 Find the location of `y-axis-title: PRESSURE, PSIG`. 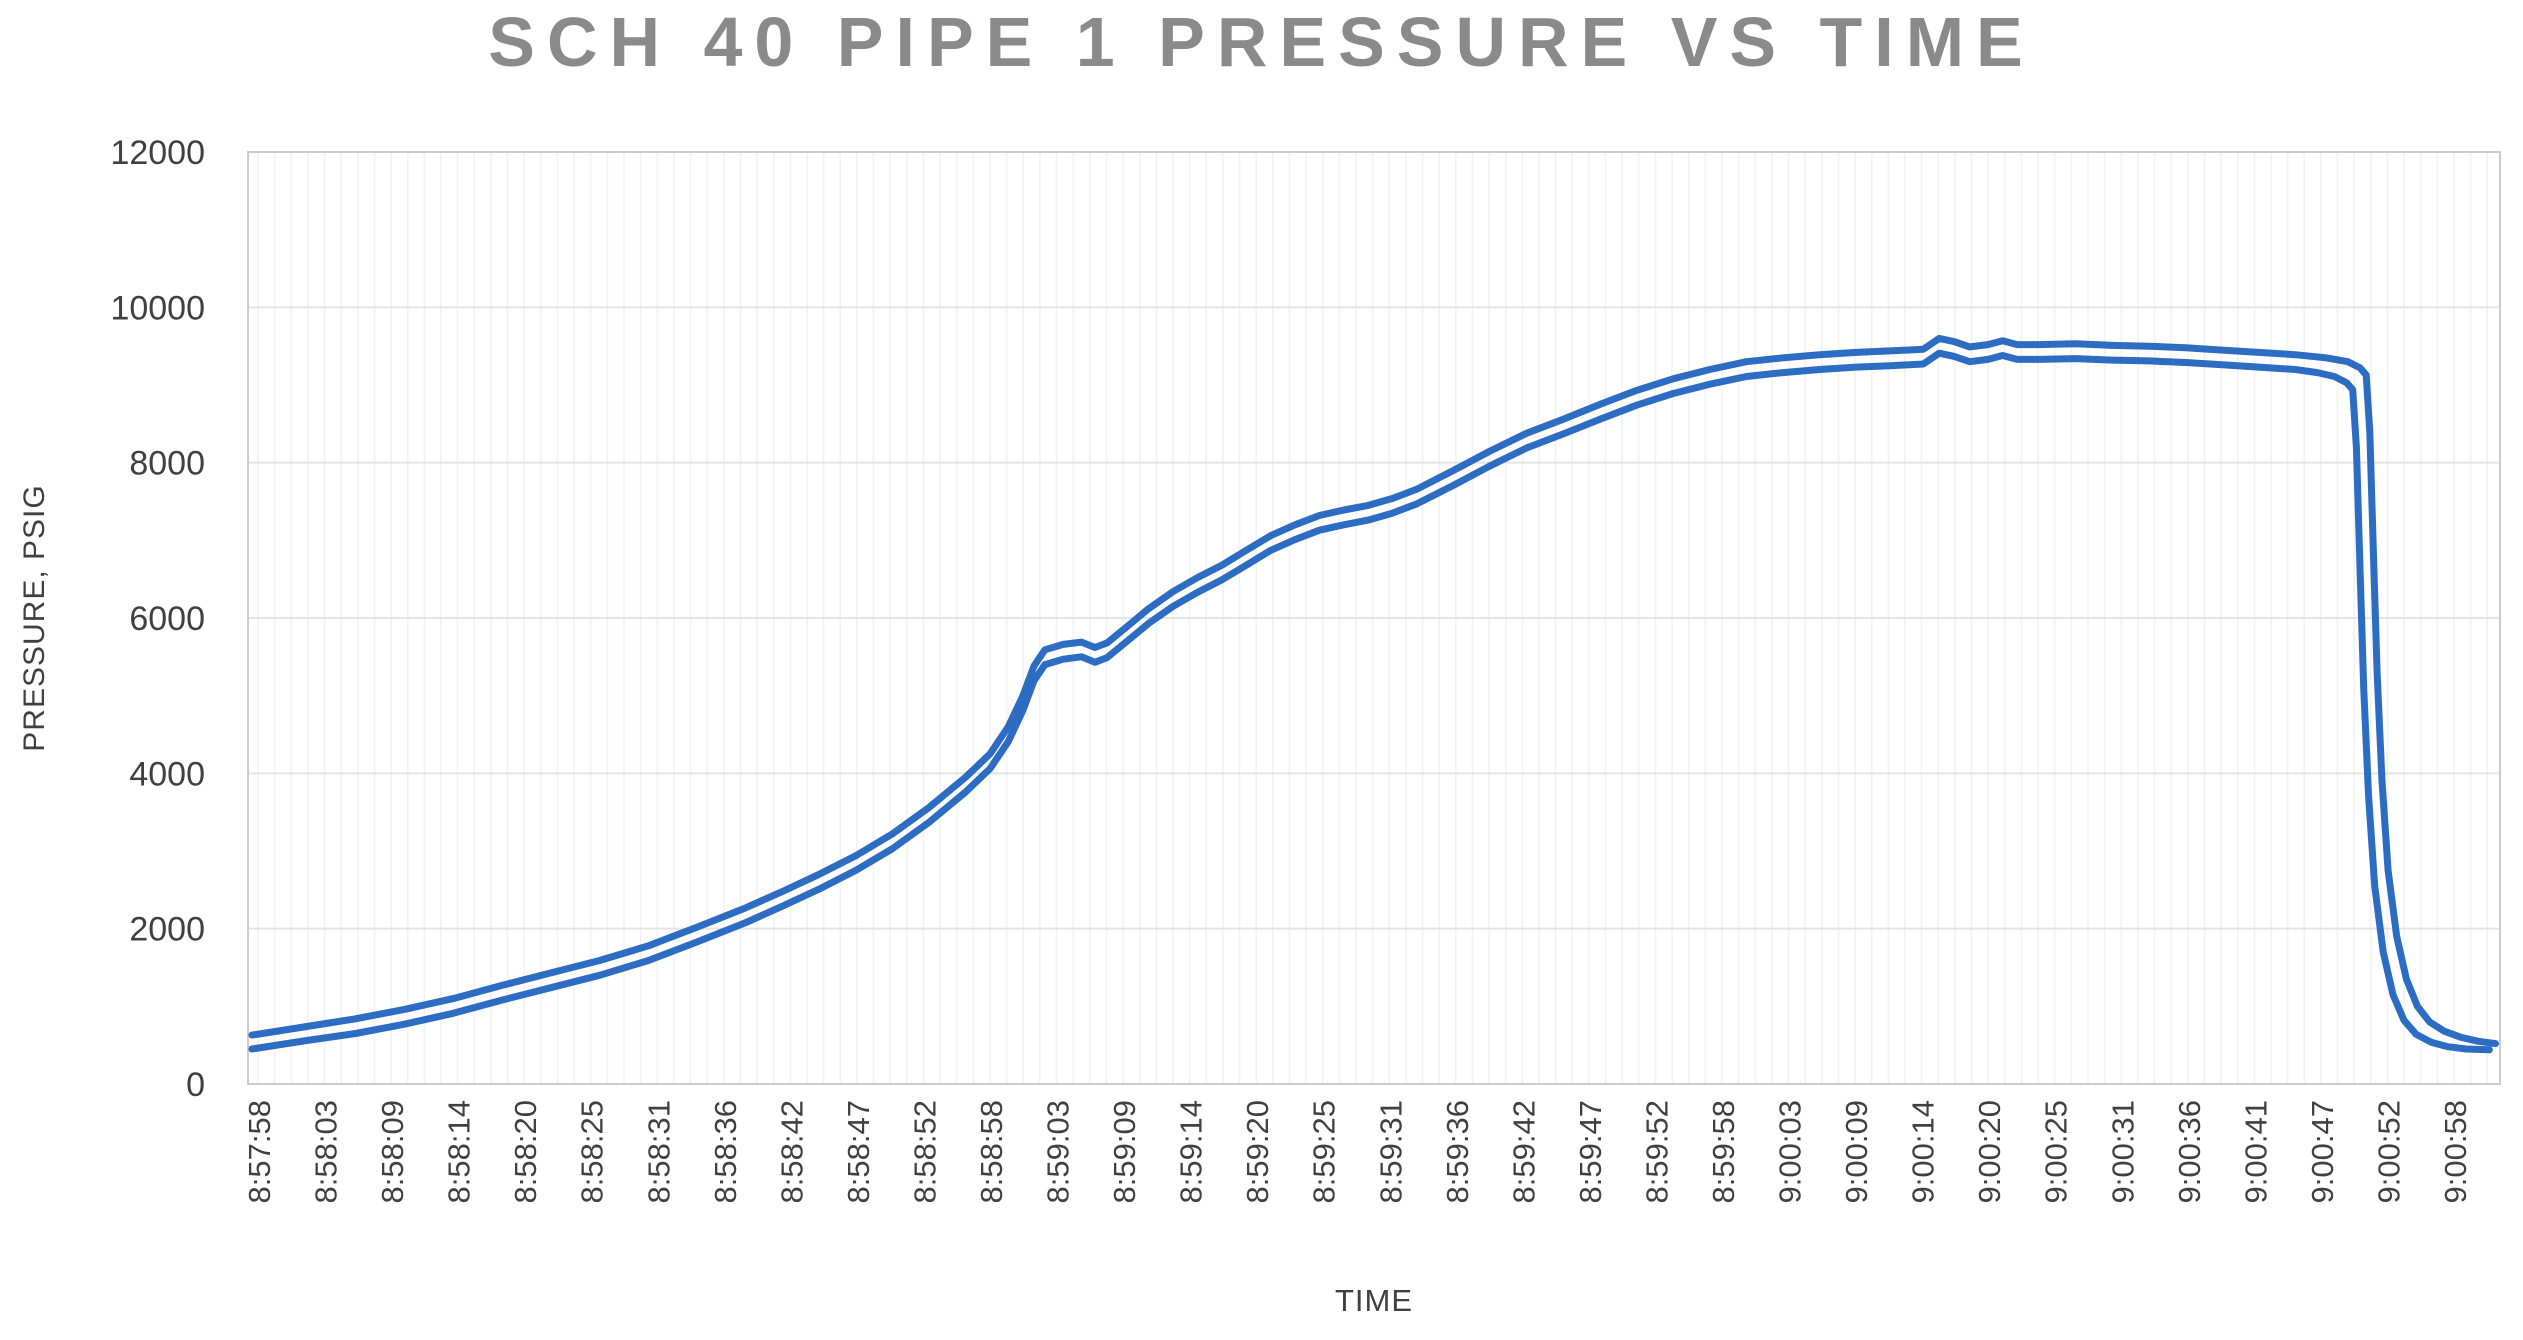

y-axis-title: PRESSURE, PSIG is located at coordinates (34, 618).